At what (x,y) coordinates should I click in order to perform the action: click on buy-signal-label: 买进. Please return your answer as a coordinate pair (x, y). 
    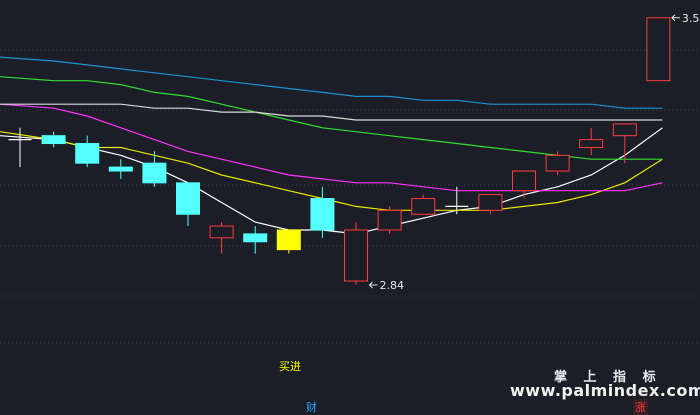
    Looking at the image, I should click on (290, 366).